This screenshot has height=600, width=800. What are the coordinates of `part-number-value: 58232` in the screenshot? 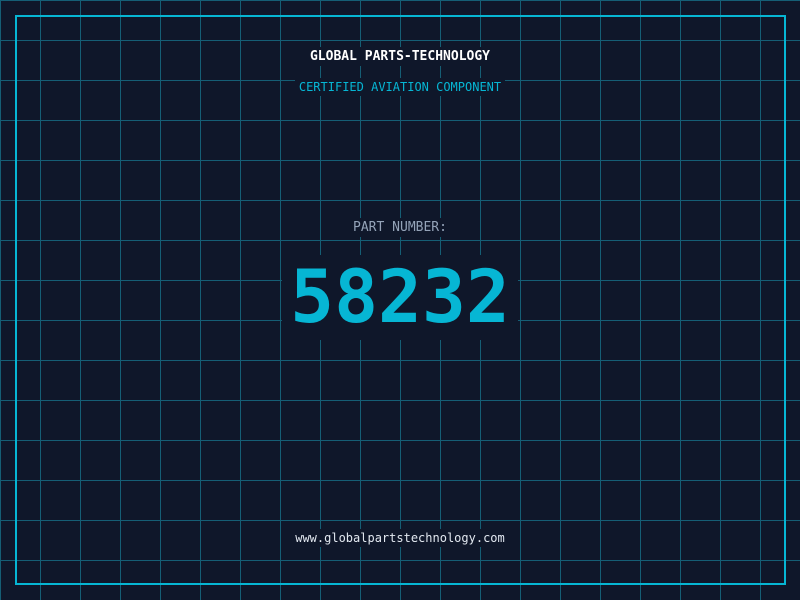 It's located at (400, 297).